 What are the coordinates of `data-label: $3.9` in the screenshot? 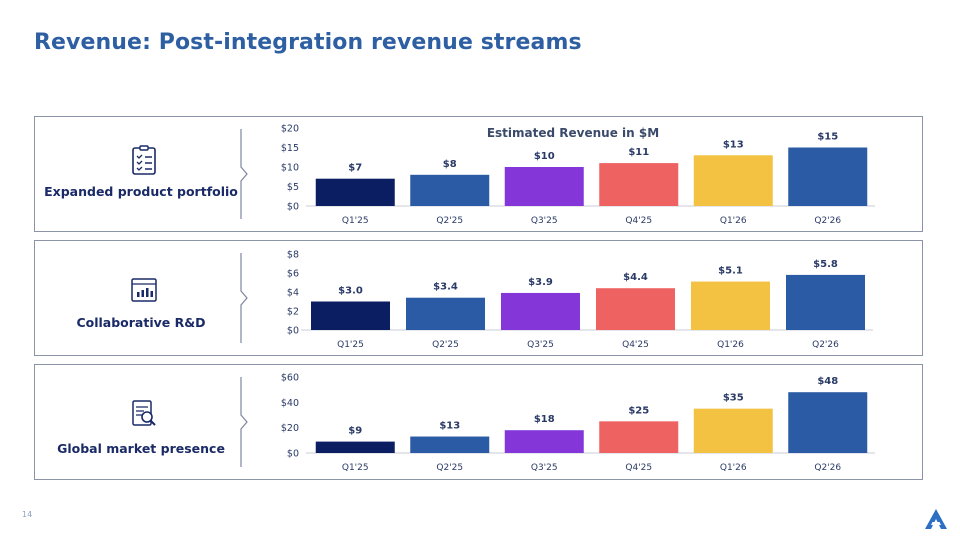 It's located at (540, 282).